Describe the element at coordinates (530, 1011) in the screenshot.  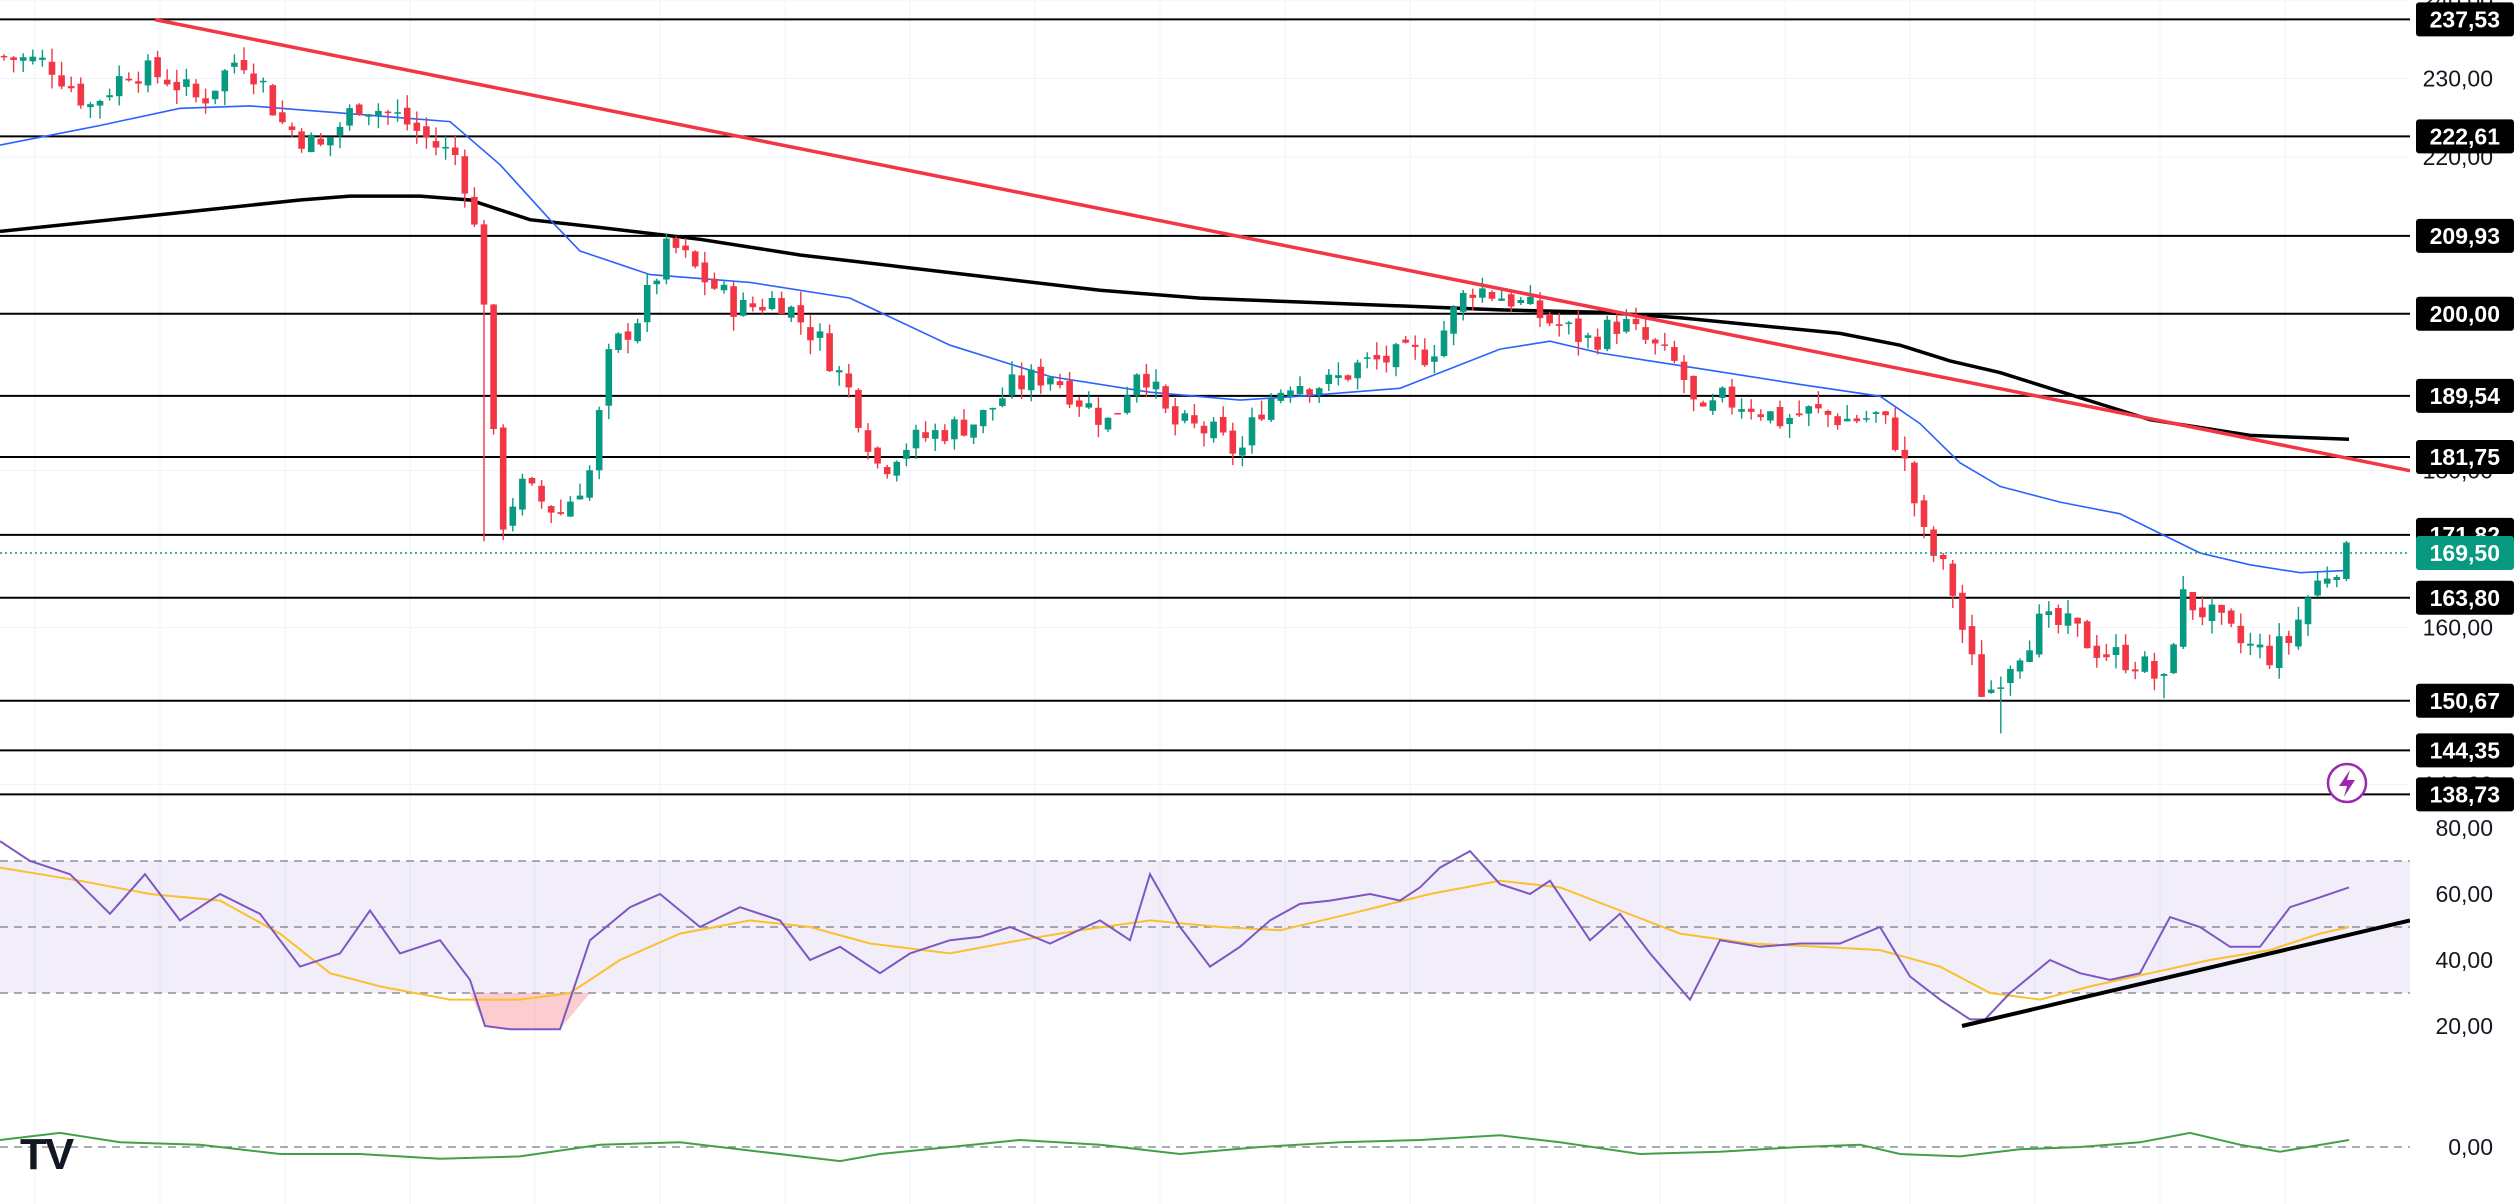
I see `rsi-oversold-fill` at that location.